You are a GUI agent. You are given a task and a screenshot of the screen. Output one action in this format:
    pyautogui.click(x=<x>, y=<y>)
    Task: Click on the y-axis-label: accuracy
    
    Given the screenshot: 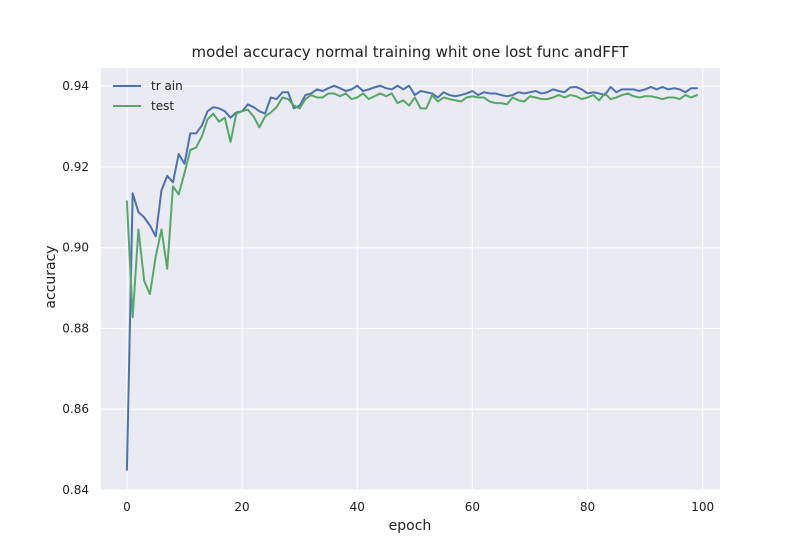 What is the action you would take?
    pyautogui.click(x=51, y=276)
    